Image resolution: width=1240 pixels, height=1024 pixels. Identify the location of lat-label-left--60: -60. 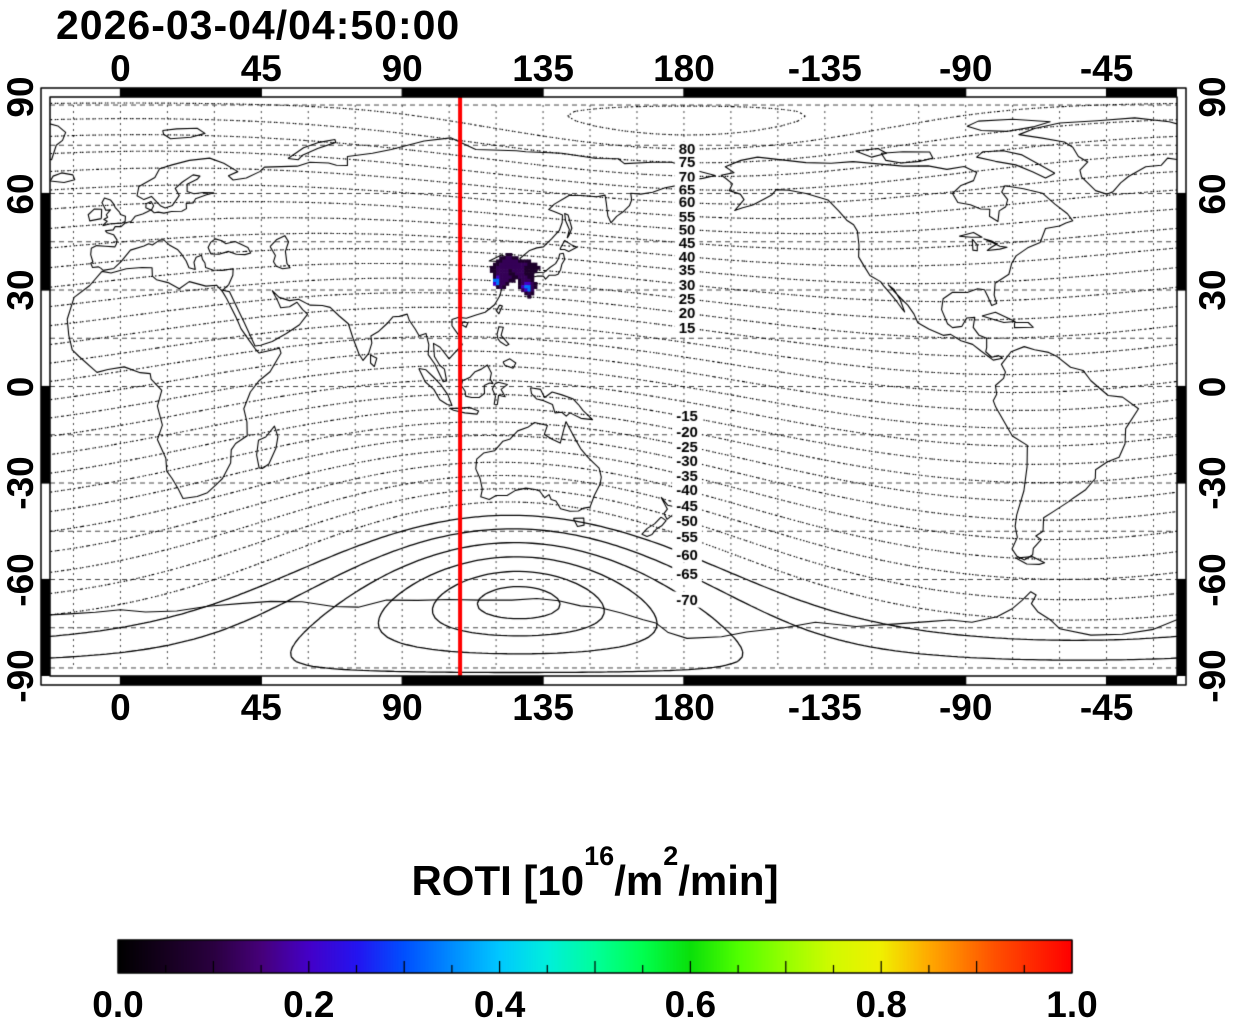
(20, 579).